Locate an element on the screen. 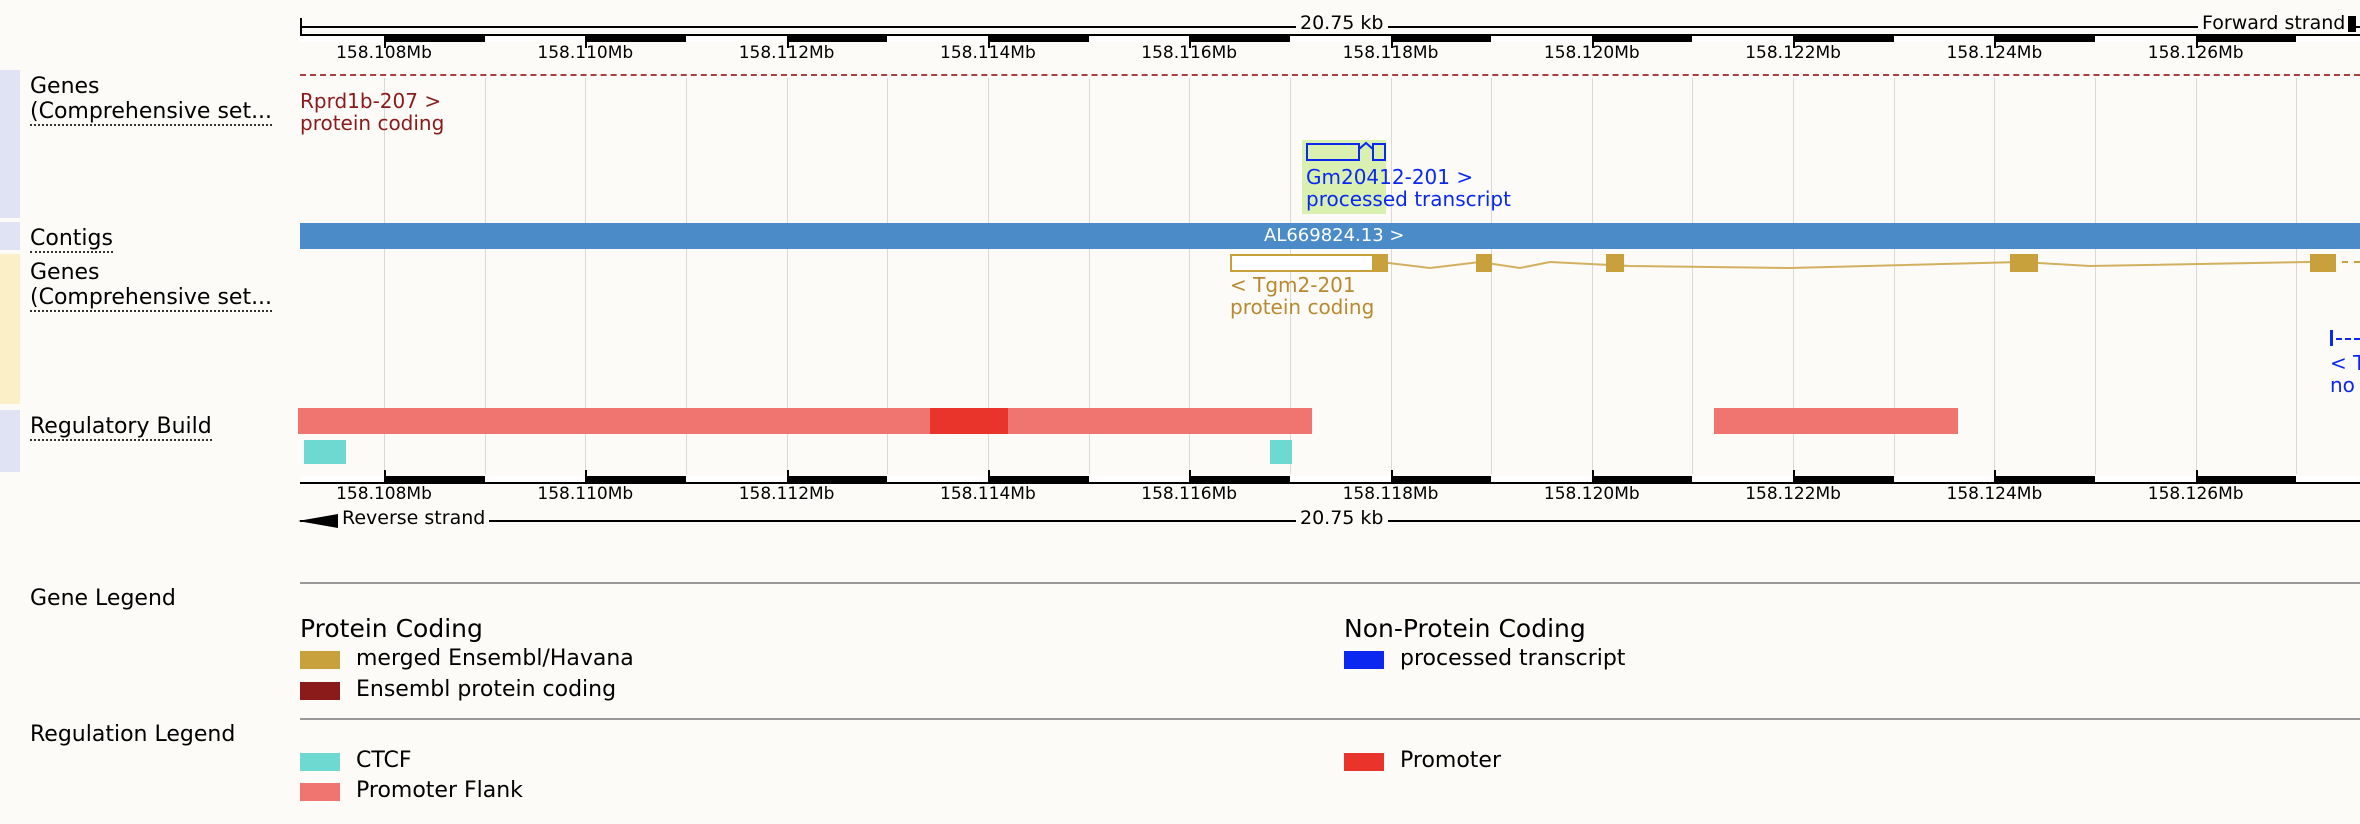 The width and height of the screenshot is (2360, 824). contigs-track-label: Contigs is located at coordinates (71, 239).